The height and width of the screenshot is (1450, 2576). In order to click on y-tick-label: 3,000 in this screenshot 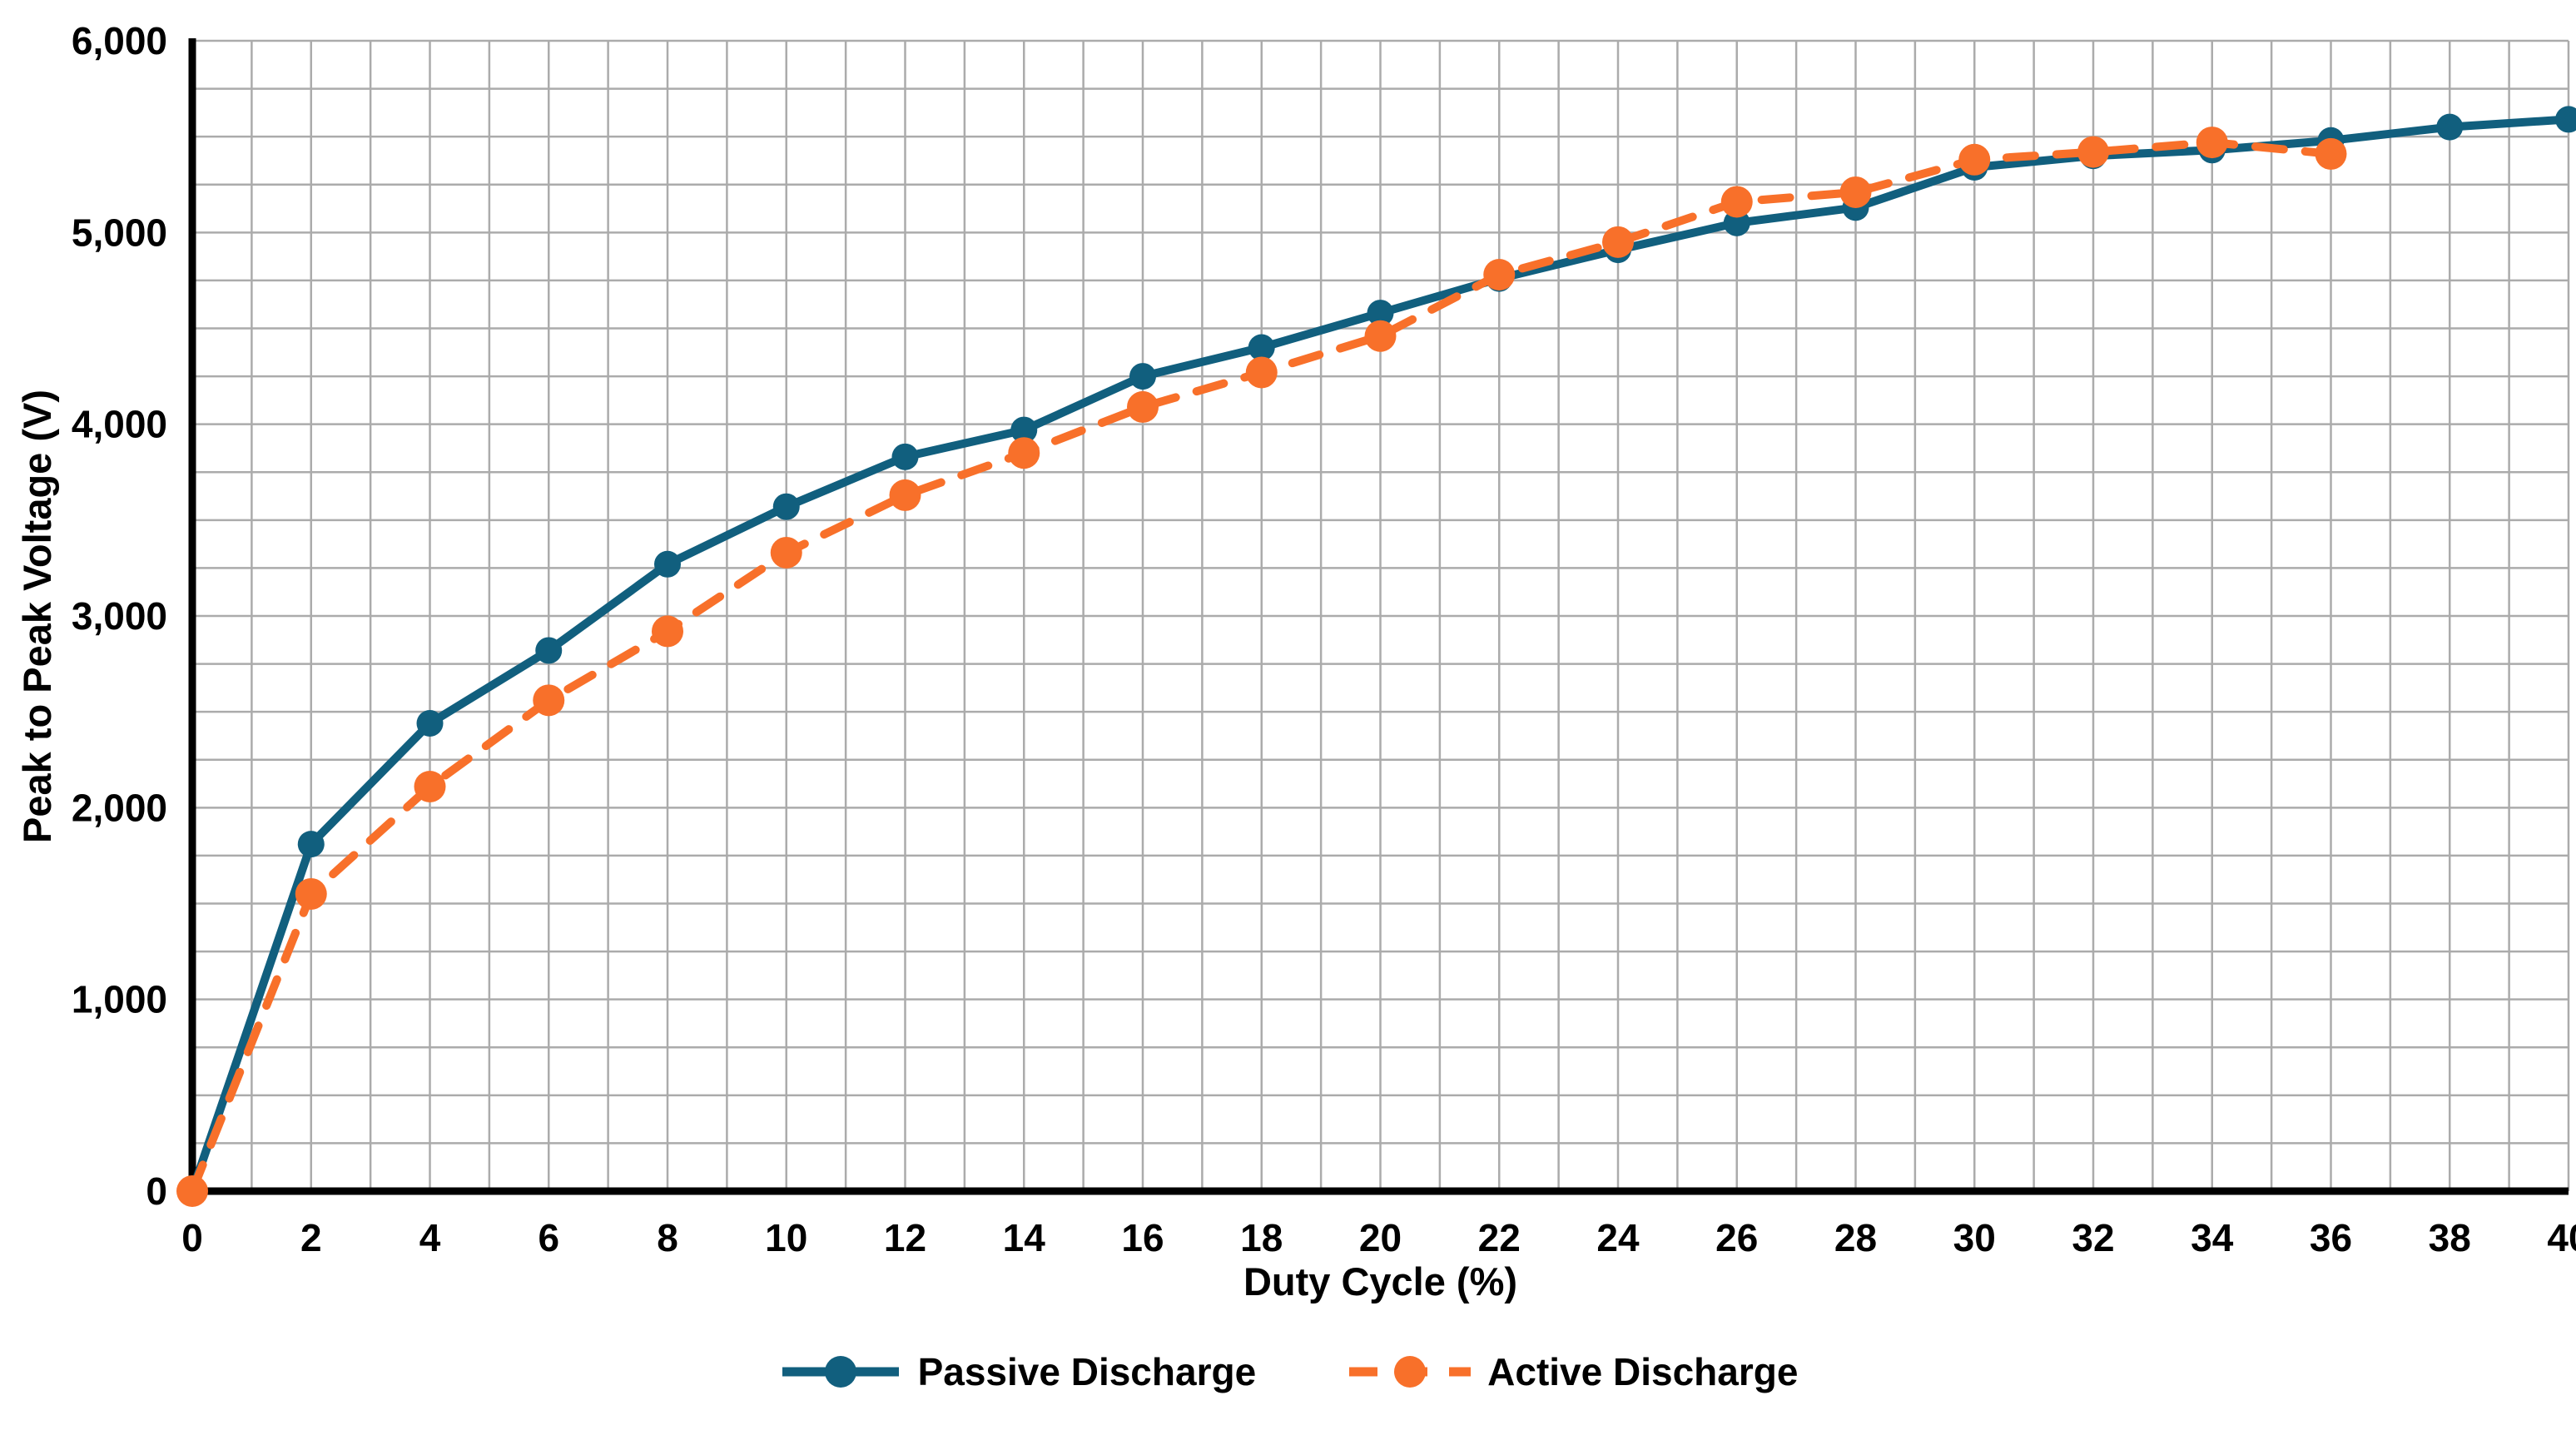, I will do `click(119, 616)`.